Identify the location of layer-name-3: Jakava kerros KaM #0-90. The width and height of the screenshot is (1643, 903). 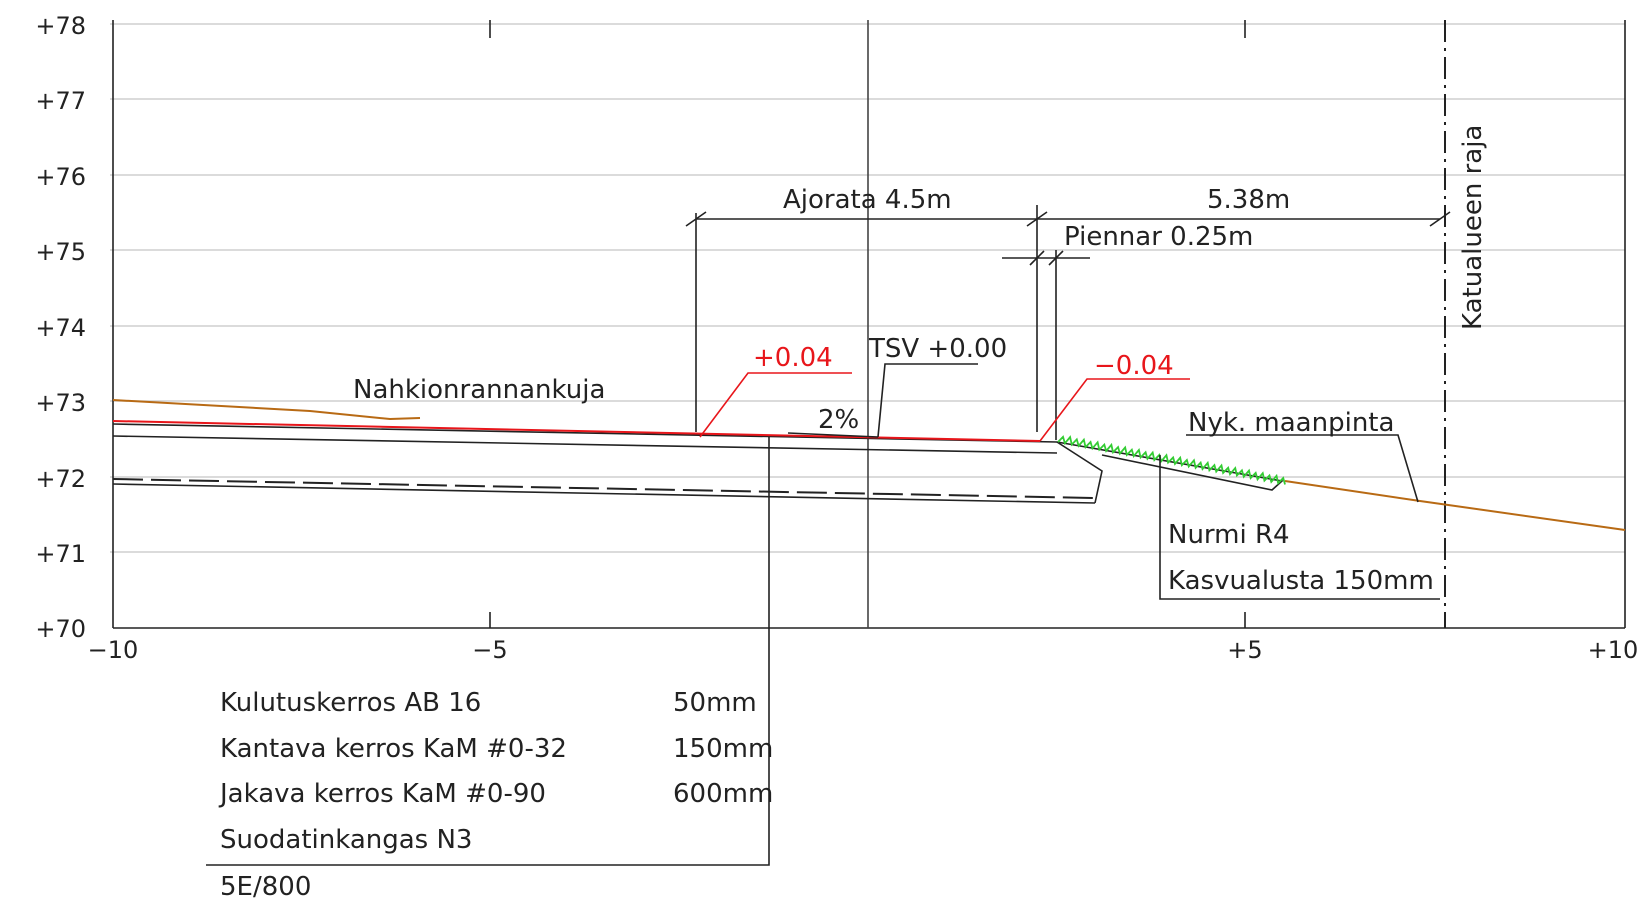
(382, 794).